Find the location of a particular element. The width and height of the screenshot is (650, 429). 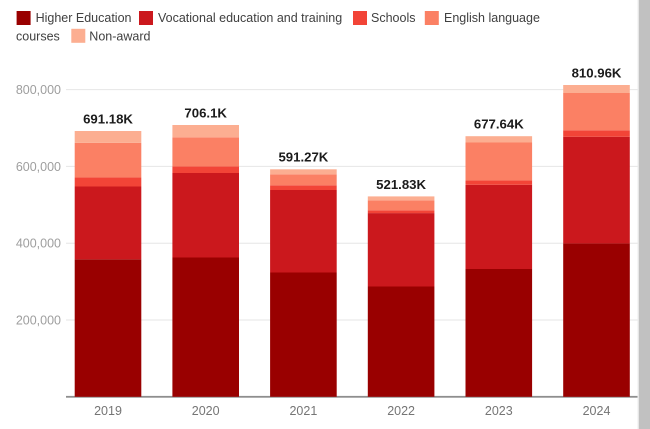

svg-text: 677.64K is located at coordinates (499, 124).